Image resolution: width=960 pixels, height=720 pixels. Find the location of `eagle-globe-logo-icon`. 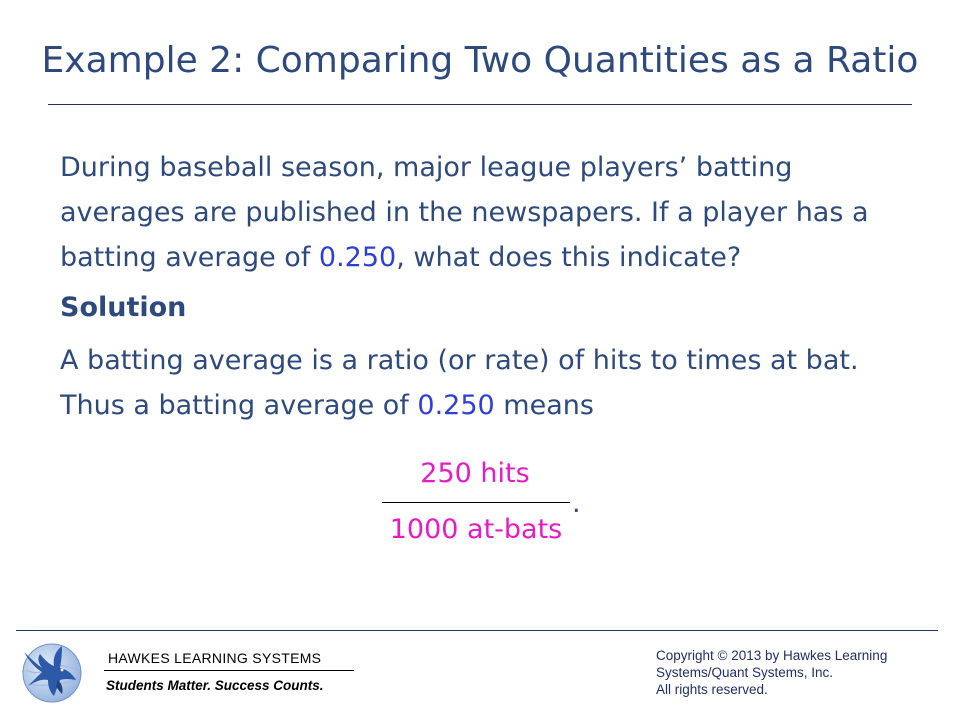

eagle-globe-logo-icon is located at coordinates (52, 673).